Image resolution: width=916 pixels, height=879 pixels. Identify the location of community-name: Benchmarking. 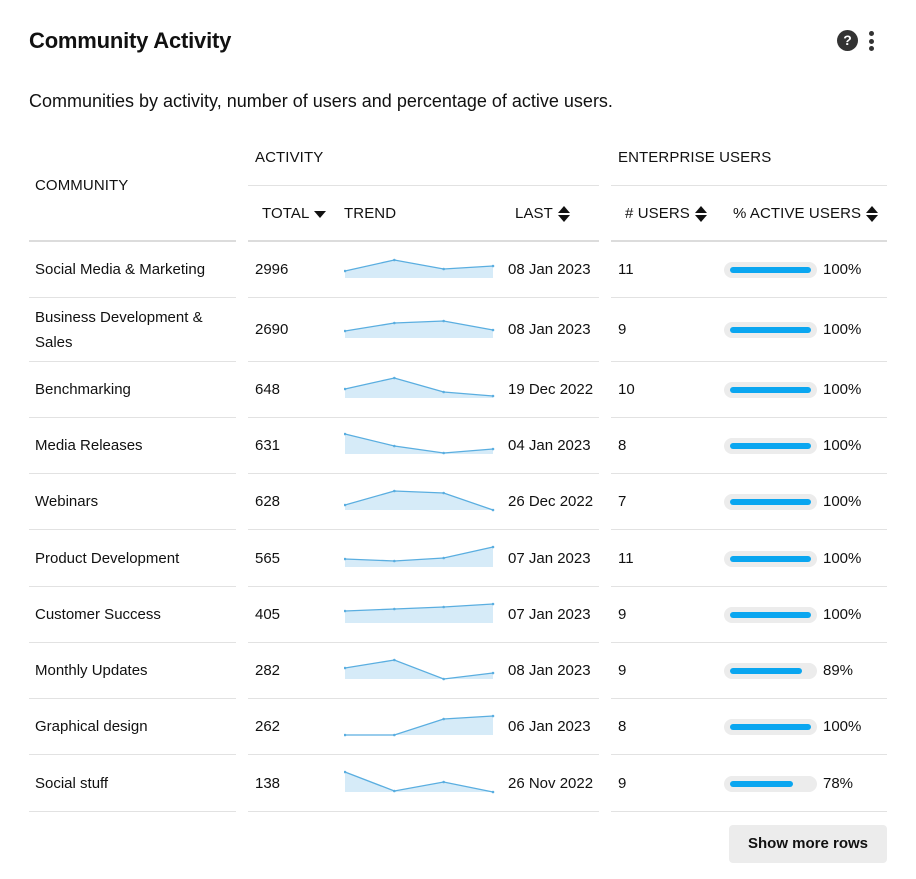
(83, 389).